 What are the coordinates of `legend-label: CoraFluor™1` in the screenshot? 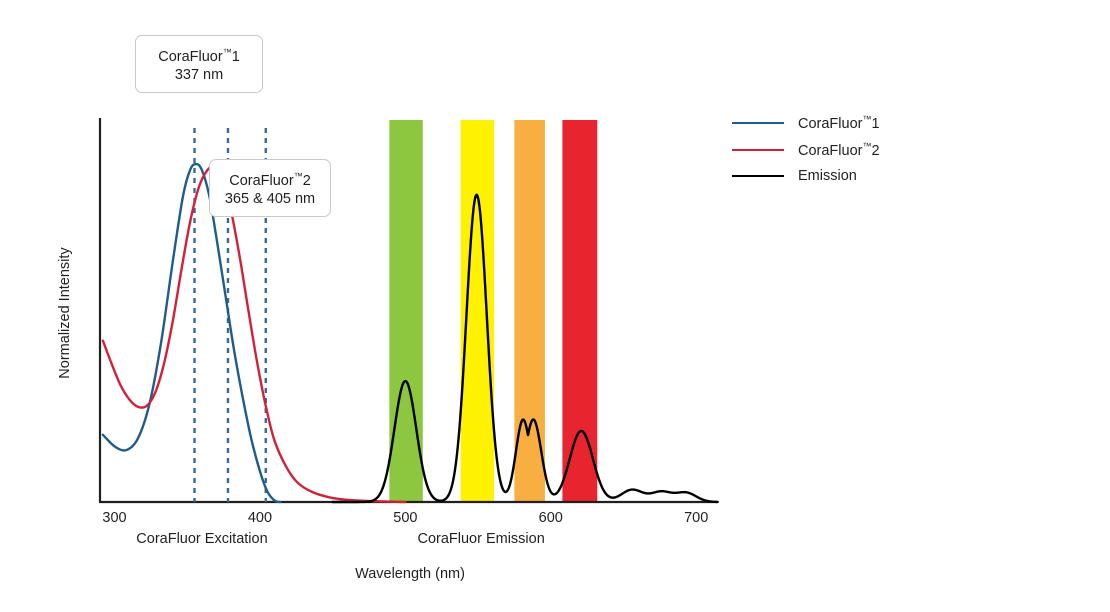 It's located at (839, 123).